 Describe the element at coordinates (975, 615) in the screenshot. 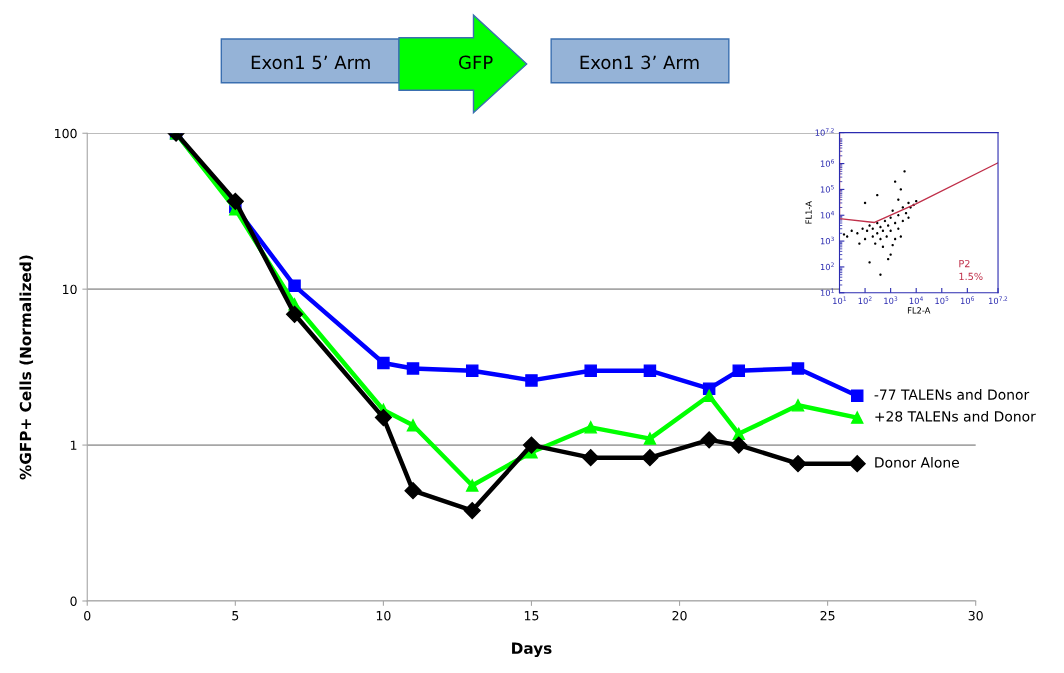

I see `x-tick-label: 30` at that location.